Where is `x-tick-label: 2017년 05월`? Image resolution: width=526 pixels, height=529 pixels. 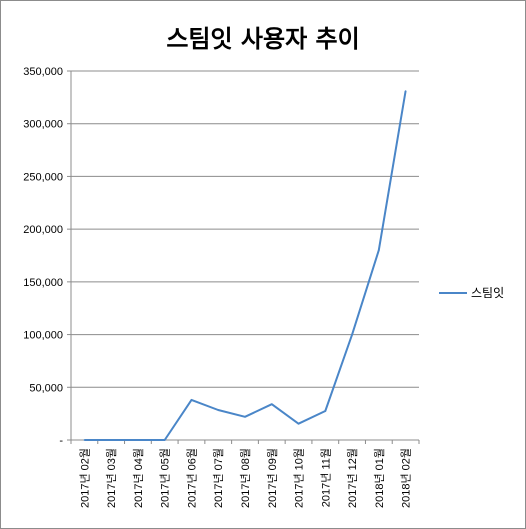 x-tick-label: 2017년 05월 is located at coordinates (165, 478).